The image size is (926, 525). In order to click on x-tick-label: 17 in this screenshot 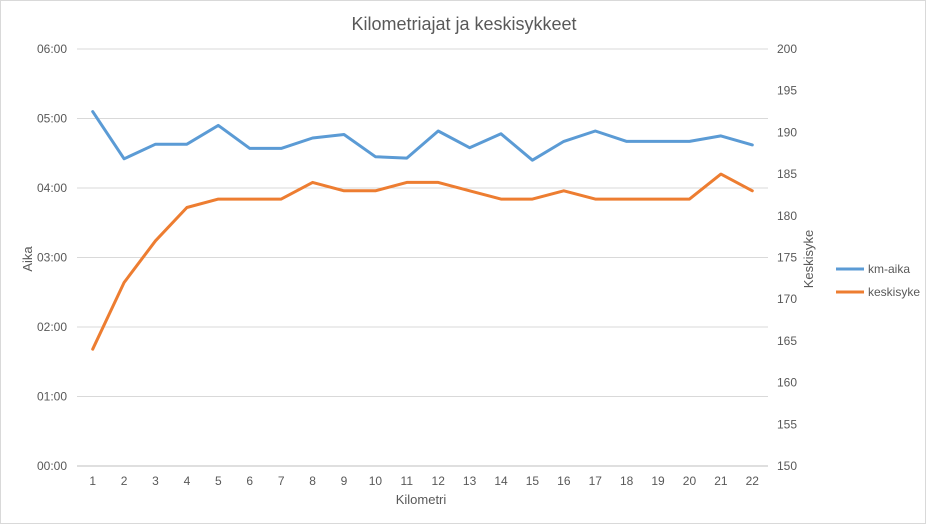, I will do `click(596, 481)`.